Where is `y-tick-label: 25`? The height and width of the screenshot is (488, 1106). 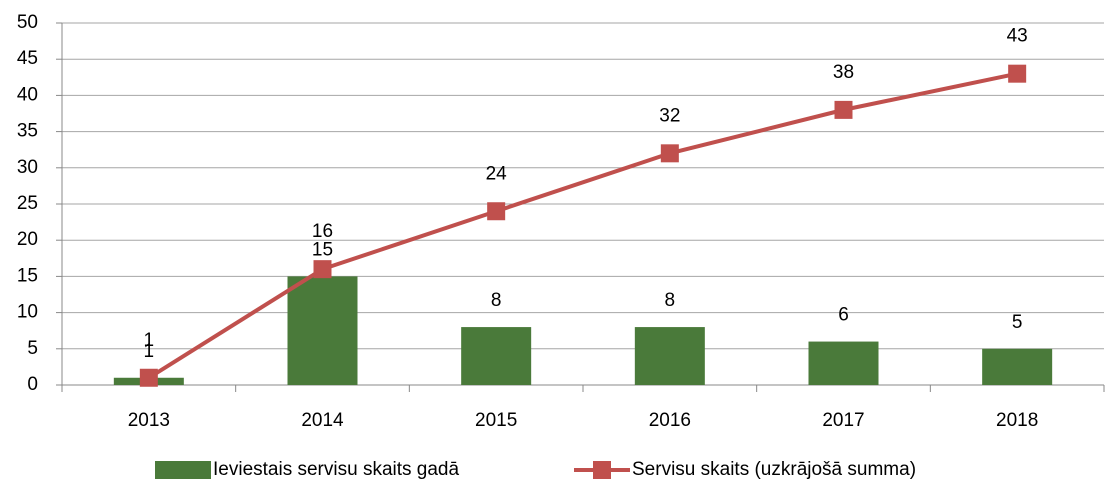
y-tick-label: 25 is located at coordinates (27, 203).